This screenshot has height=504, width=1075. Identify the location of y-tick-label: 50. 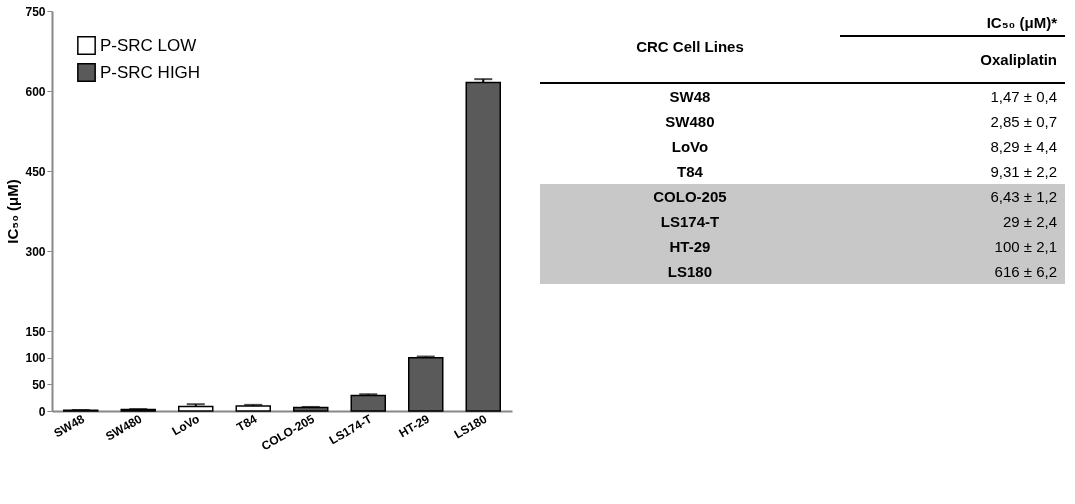
(39, 384).